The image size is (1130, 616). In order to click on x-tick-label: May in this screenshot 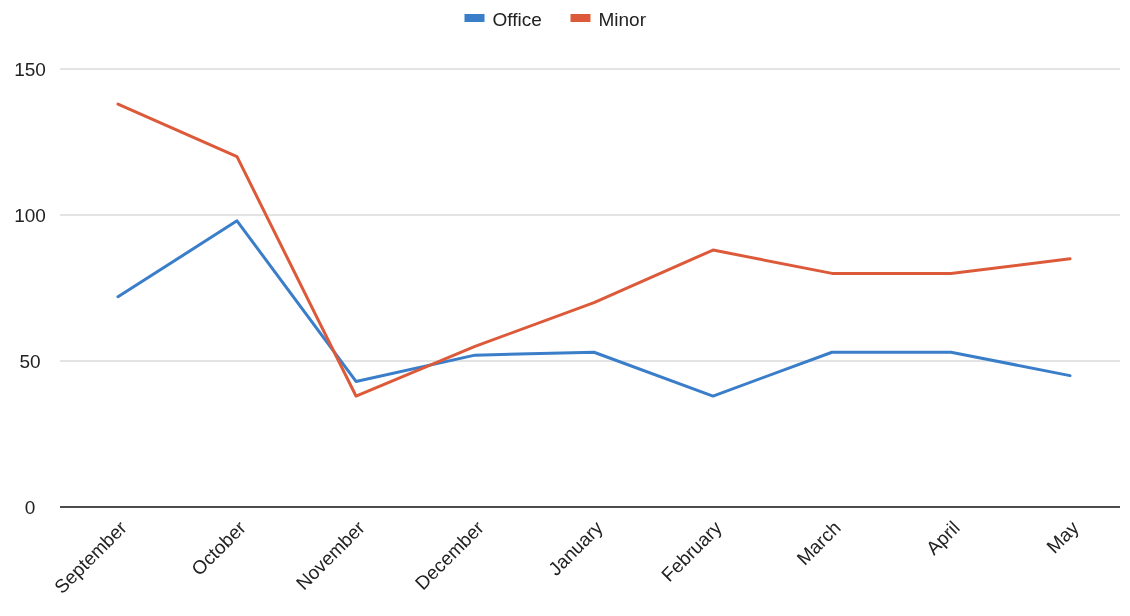, I will do `click(1063, 537)`.